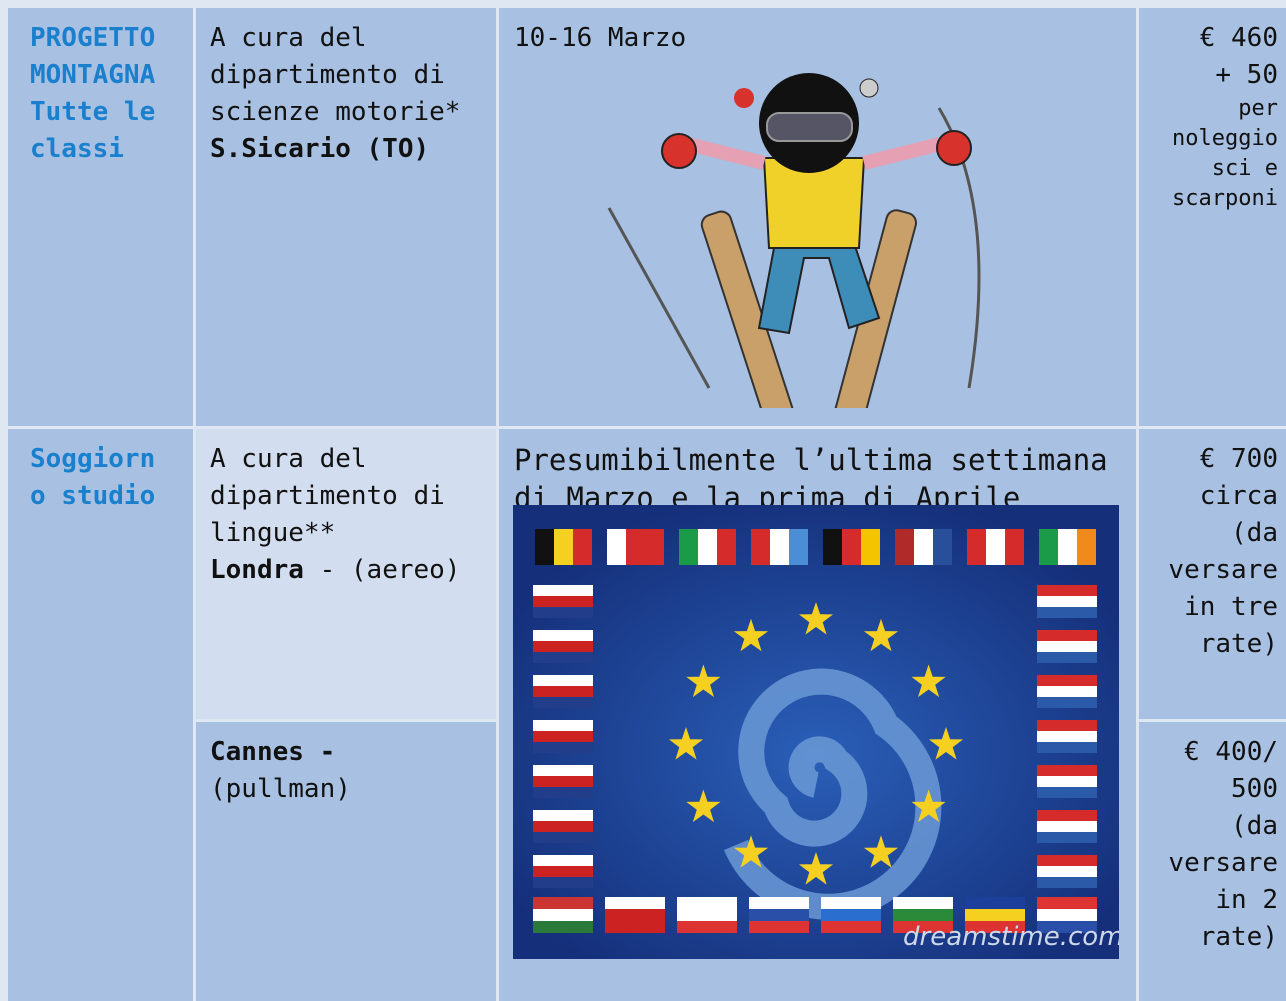 The width and height of the screenshot is (1286, 1001). I want to click on price-line: circa, so click(1238, 496).